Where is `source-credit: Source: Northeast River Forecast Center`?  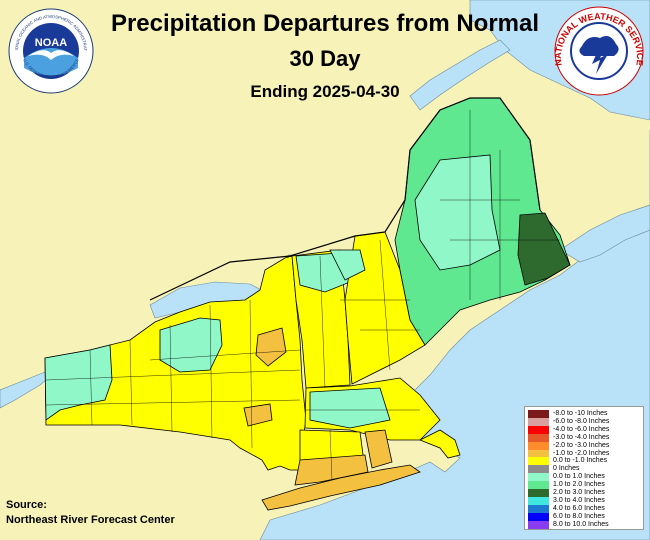
source-credit: Source: Northeast River Forecast Center is located at coordinates (90, 513).